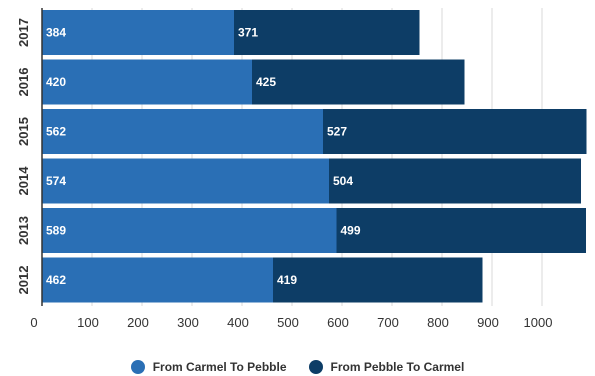 This screenshot has height=376, width=595. I want to click on x-tick-label: 800, so click(438, 322).